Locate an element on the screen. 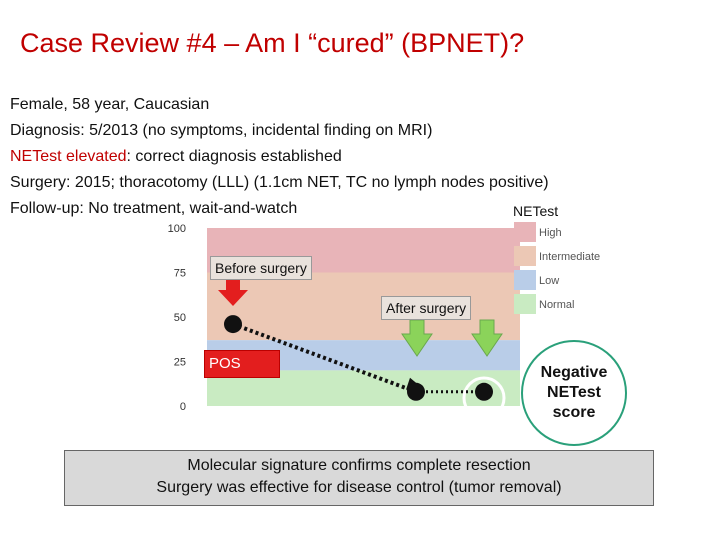  after-surgery-label: After surgery is located at coordinates (426, 308).